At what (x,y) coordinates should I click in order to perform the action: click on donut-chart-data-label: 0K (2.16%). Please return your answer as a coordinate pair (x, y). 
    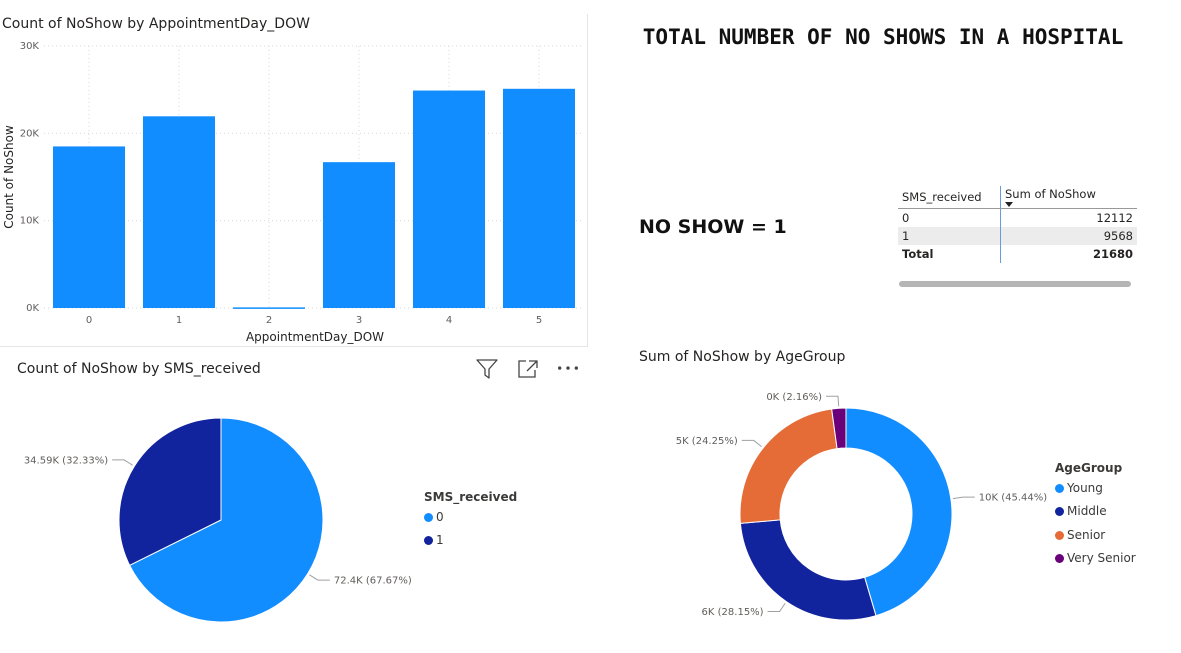
    Looking at the image, I should click on (794, 397).